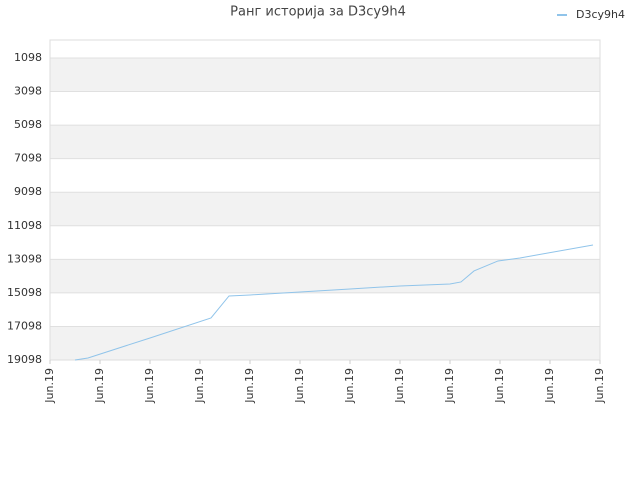 The width and height of the screenshot is (640, 480). What do you see at coordinates (24, 292) in the screenshot?
I see `y-tick-label: 15098` at bounding box center [24, 292].